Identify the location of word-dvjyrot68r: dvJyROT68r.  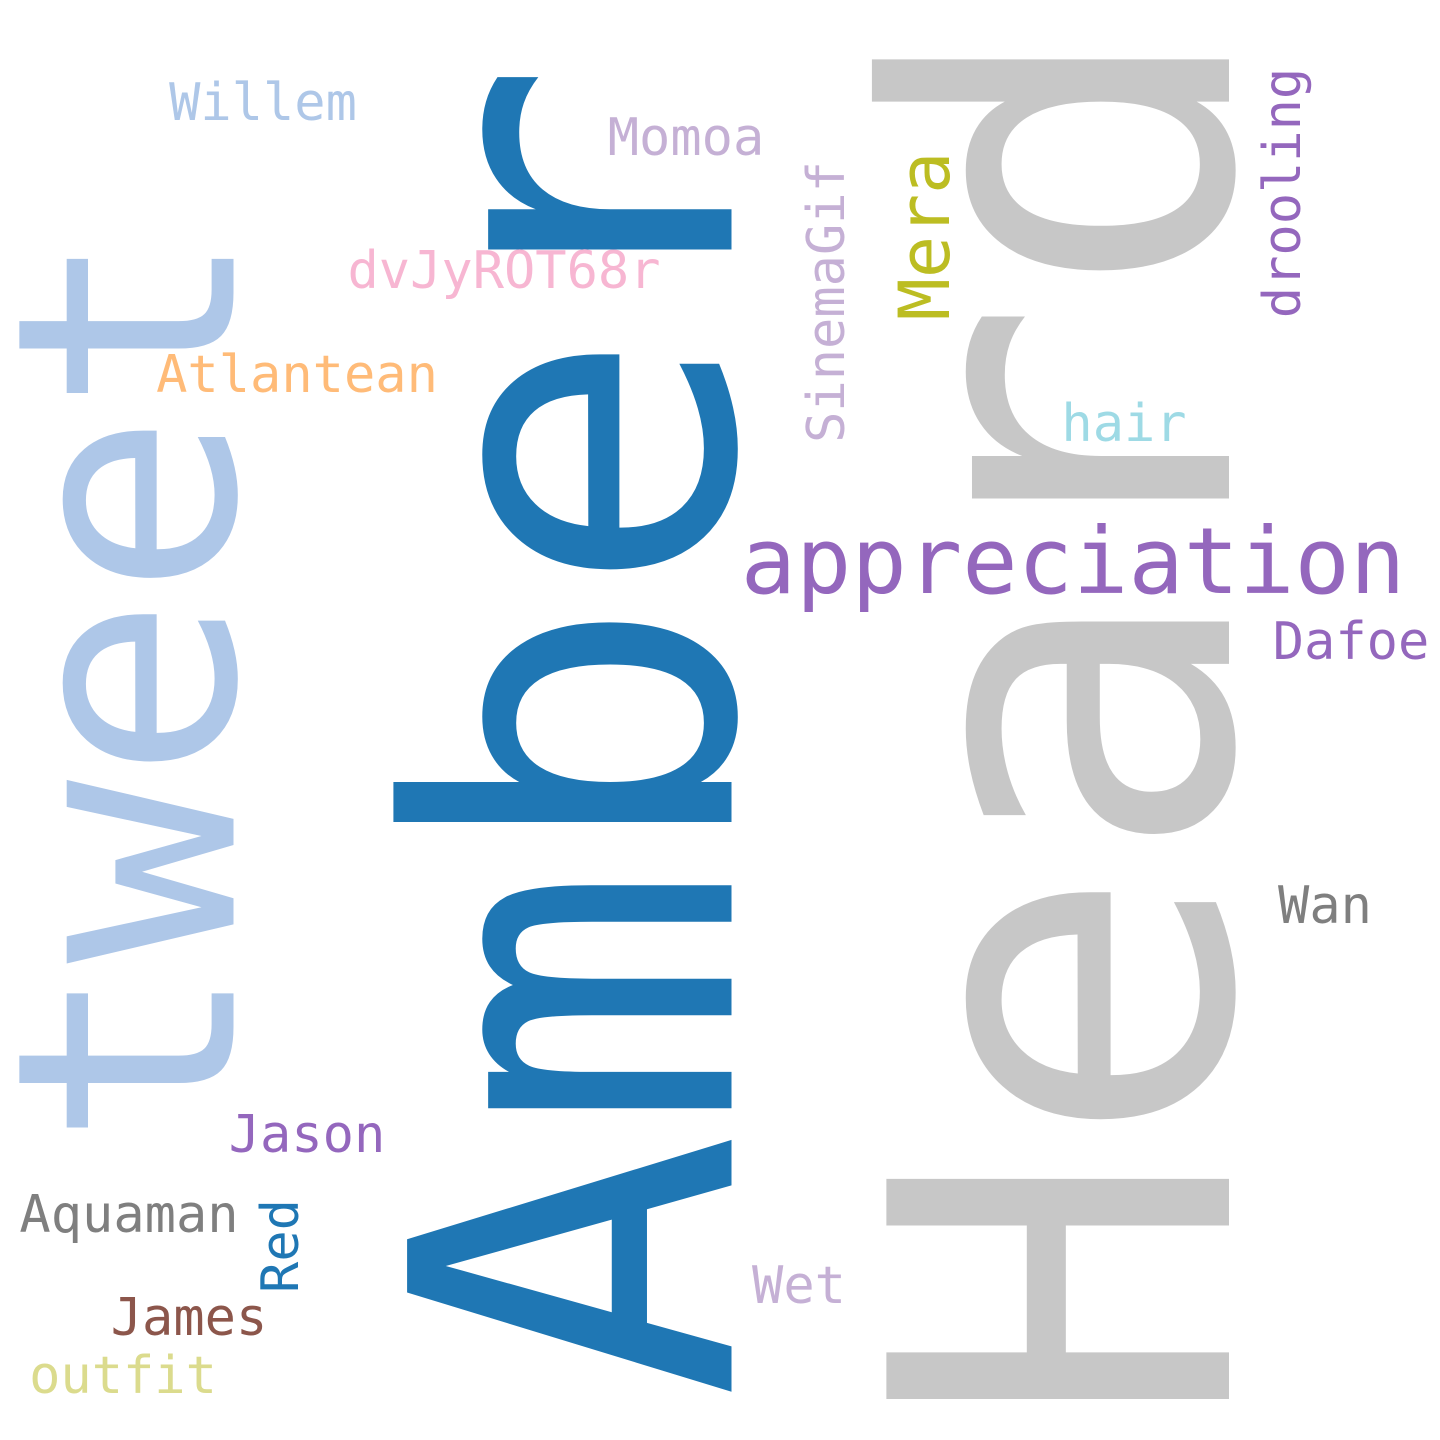
(504, 271).